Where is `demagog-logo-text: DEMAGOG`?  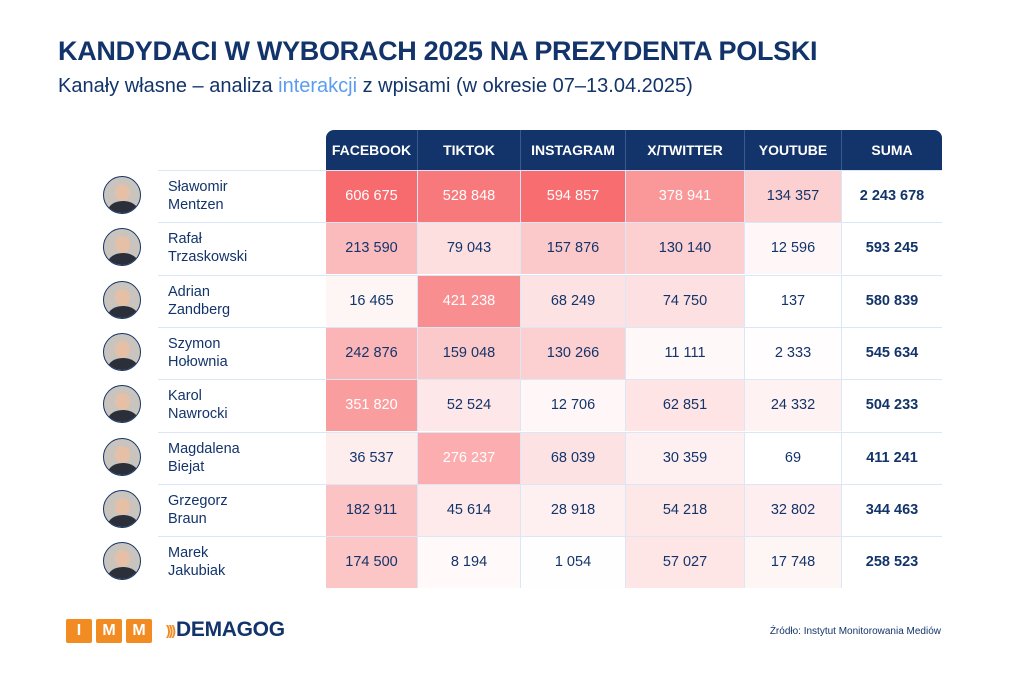 demagog-logo-text: DEMAGOG is located at coordinates (230, 629).